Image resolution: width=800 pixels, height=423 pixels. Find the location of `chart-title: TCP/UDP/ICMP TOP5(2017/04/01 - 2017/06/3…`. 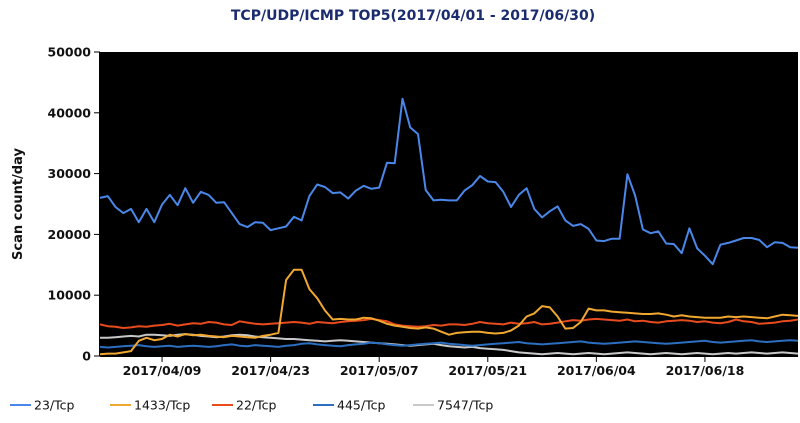

chart-title: TCP/UDP/ICMP TOP5(2017/04/01 - 2017/06/3… is located at coordinates (413, 16).